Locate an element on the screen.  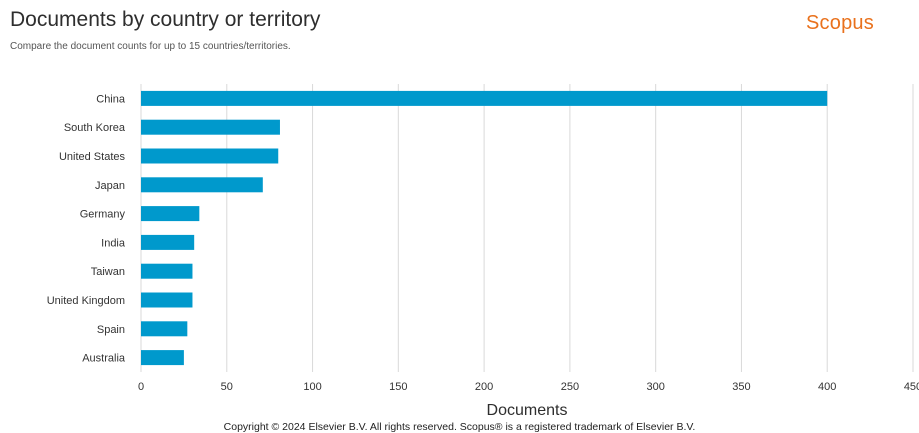
category-label: United States is located at coordinates (92, 157).